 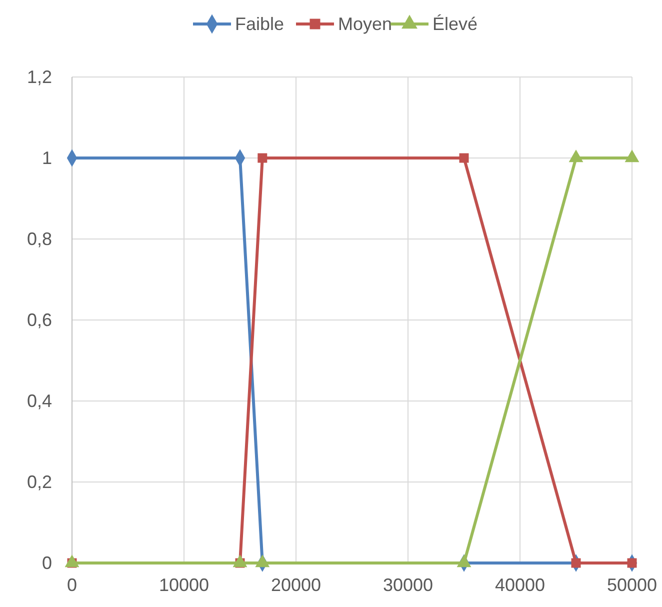 I want to click on y-tick-label: 0,8, so click(x=39, y=239).